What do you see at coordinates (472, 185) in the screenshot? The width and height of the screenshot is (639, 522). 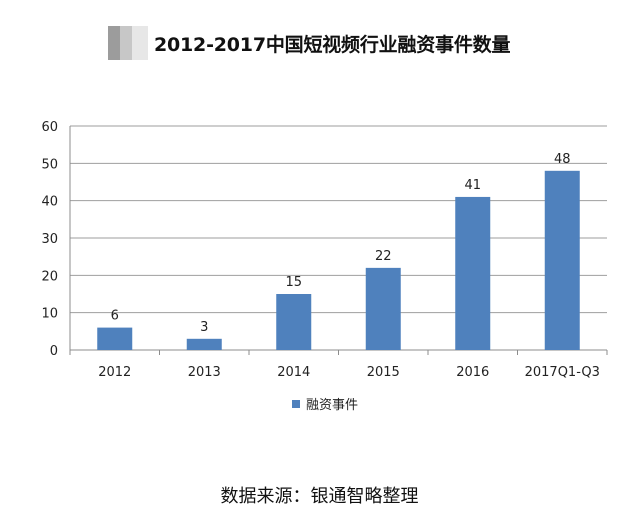 I see `data-label: 41` at bounding box center [472, 185].